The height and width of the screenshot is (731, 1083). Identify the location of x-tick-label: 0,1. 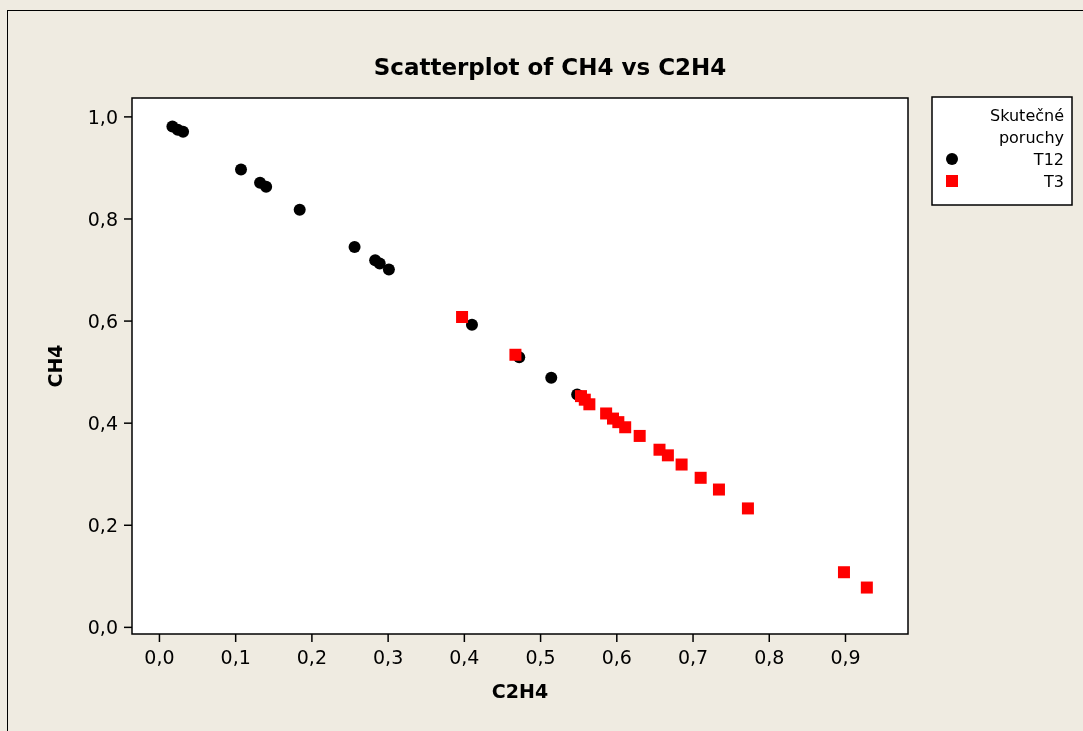
(235, 657).